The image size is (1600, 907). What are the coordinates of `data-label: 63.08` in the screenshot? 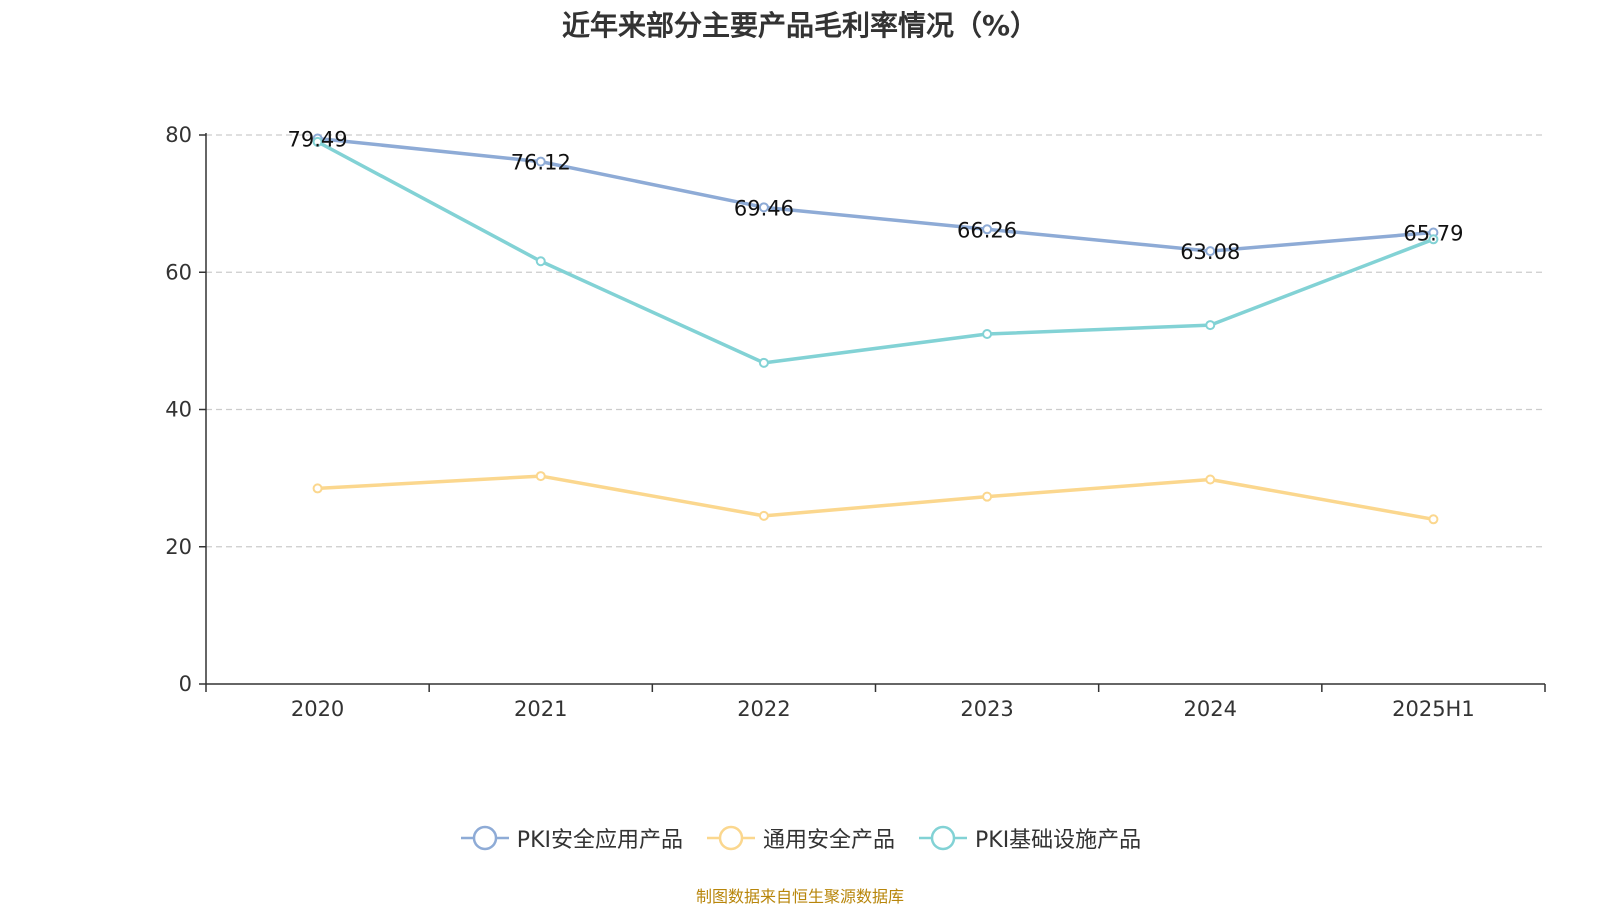 It's located at (1210, 252).